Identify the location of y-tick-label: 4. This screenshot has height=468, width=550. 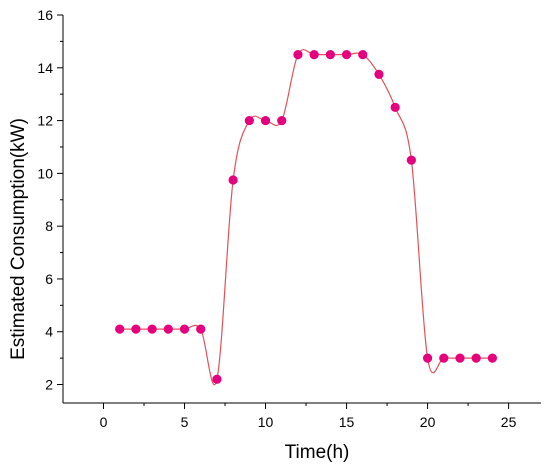
(49, 332).